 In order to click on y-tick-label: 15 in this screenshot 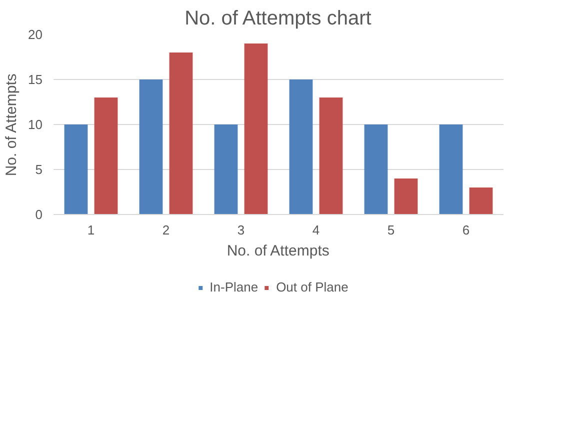, I will do `click(35, 79)`.